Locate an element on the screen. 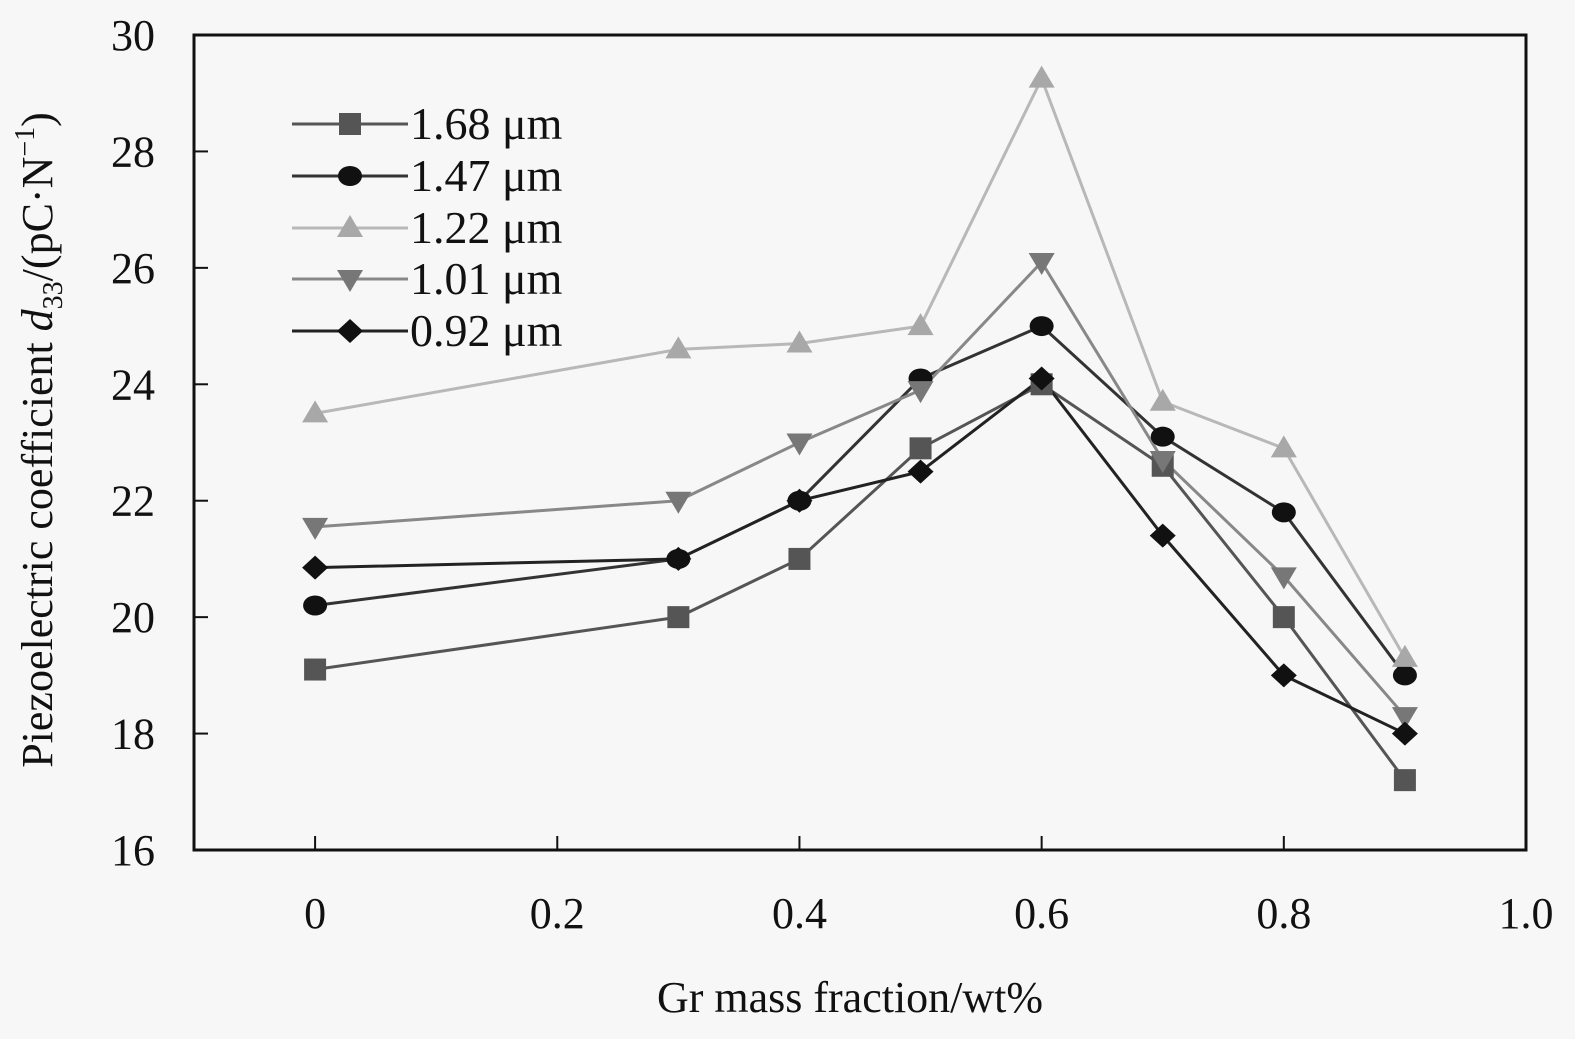 The width and height of the screenshot is (1575, 1039). x-axis-ticks: 0 0.2 0.4 0.6 0.8 1.0 is located at coordinates (929, 887).